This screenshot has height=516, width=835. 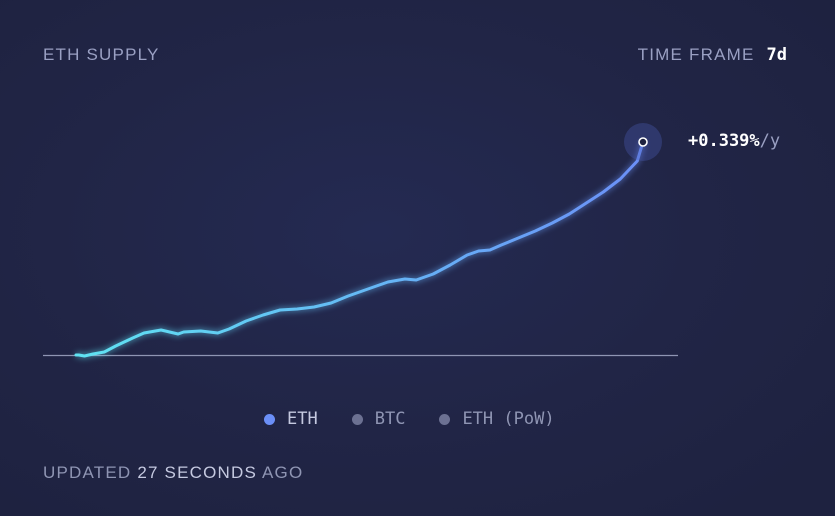 I want to click on chart-legend: ETH BTC ETH (PoW), so click(x=409, y=419).